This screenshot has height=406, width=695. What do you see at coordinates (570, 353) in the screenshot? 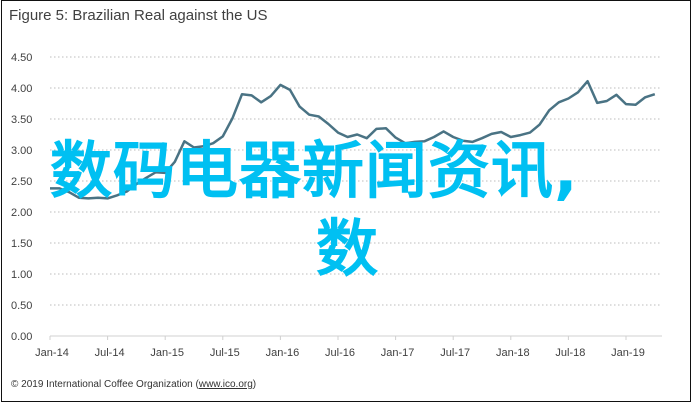
I see `x-tick-label: Jul-18` at bounding box center [570, 353].